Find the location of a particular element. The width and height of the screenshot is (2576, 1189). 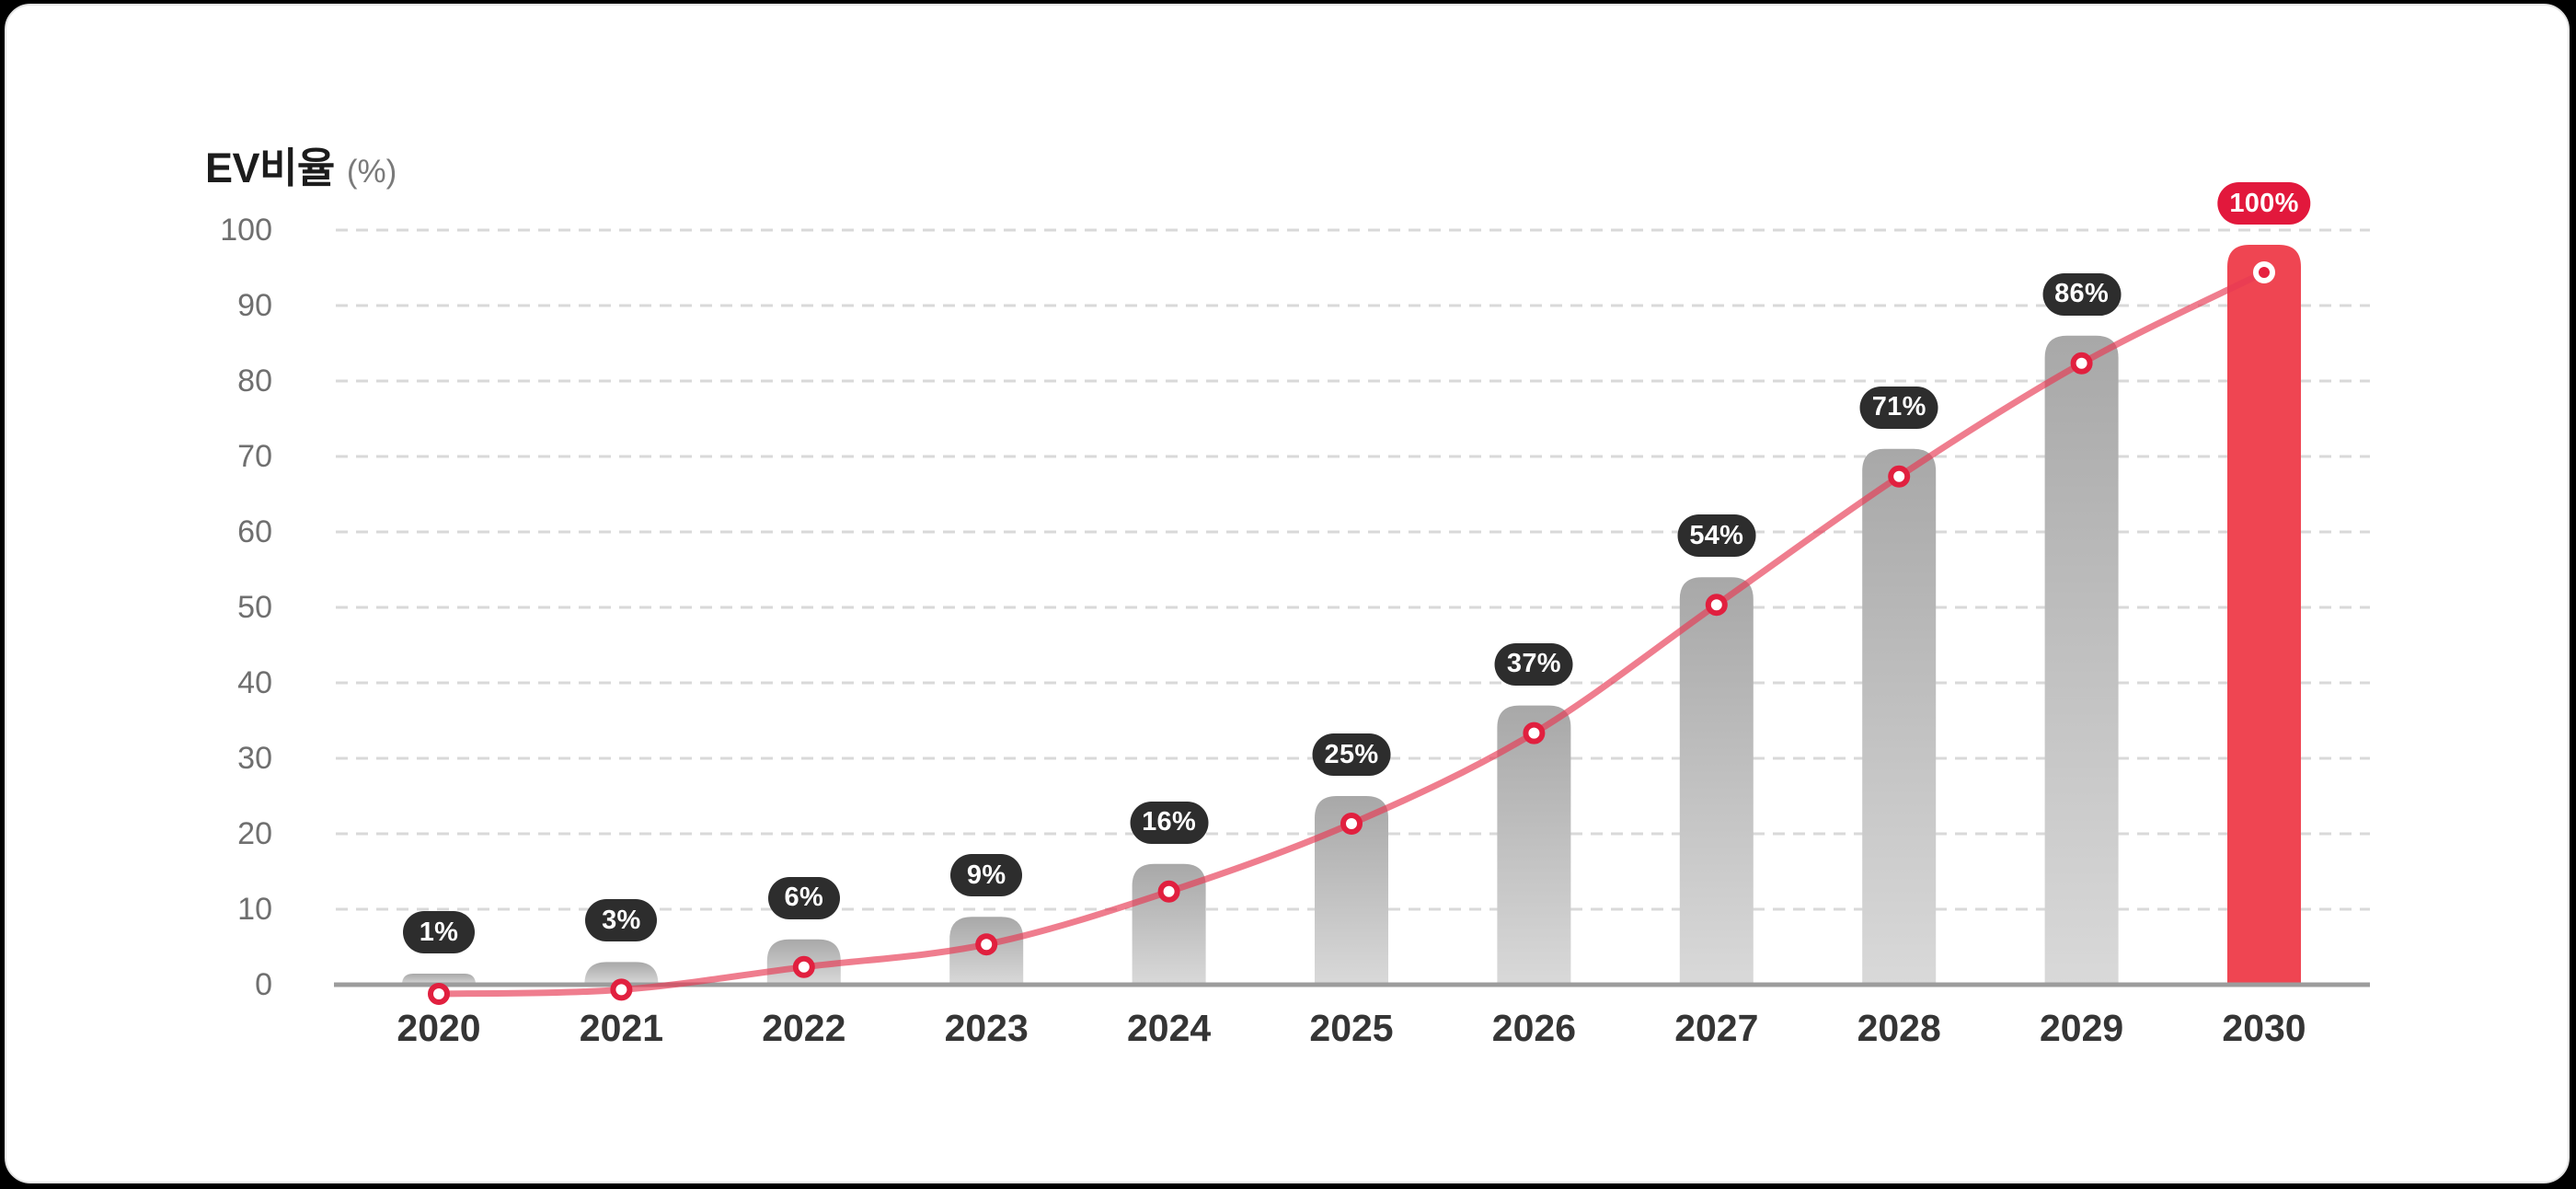

y-axis-tick-40: 40 is located at coordinates (254, 683).